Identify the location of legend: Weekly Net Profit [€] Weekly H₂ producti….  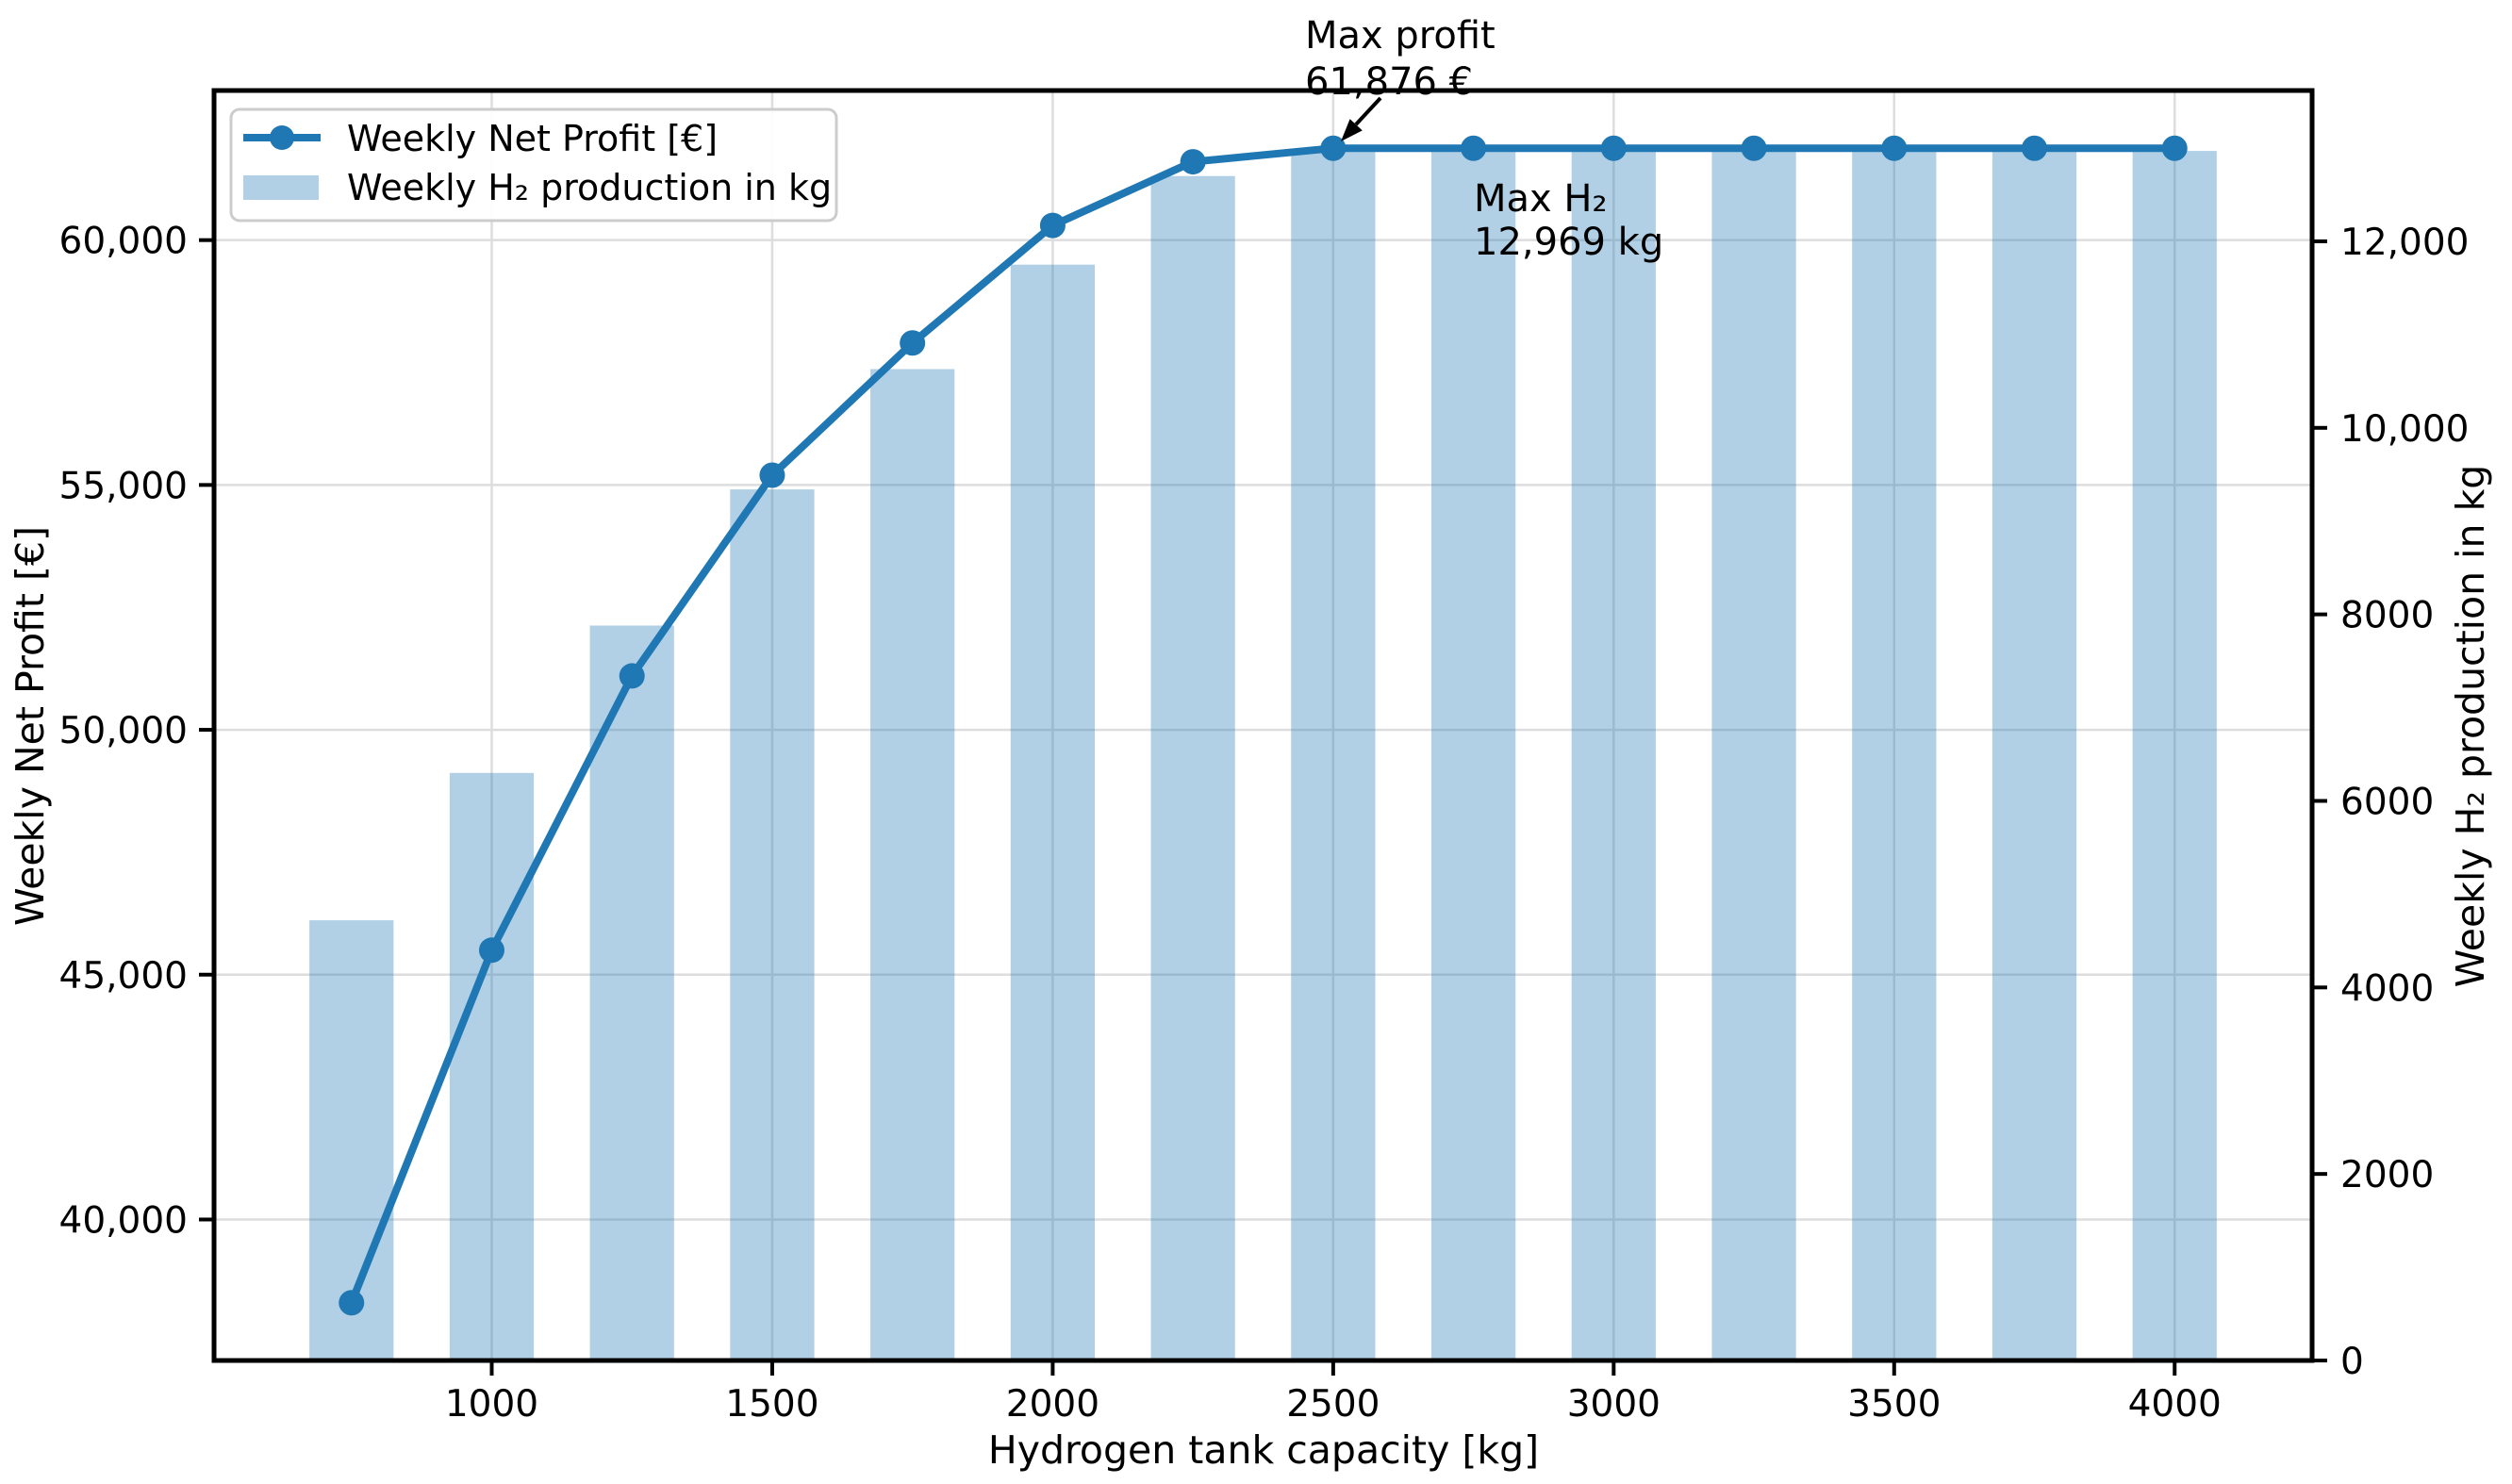
(533, 165).